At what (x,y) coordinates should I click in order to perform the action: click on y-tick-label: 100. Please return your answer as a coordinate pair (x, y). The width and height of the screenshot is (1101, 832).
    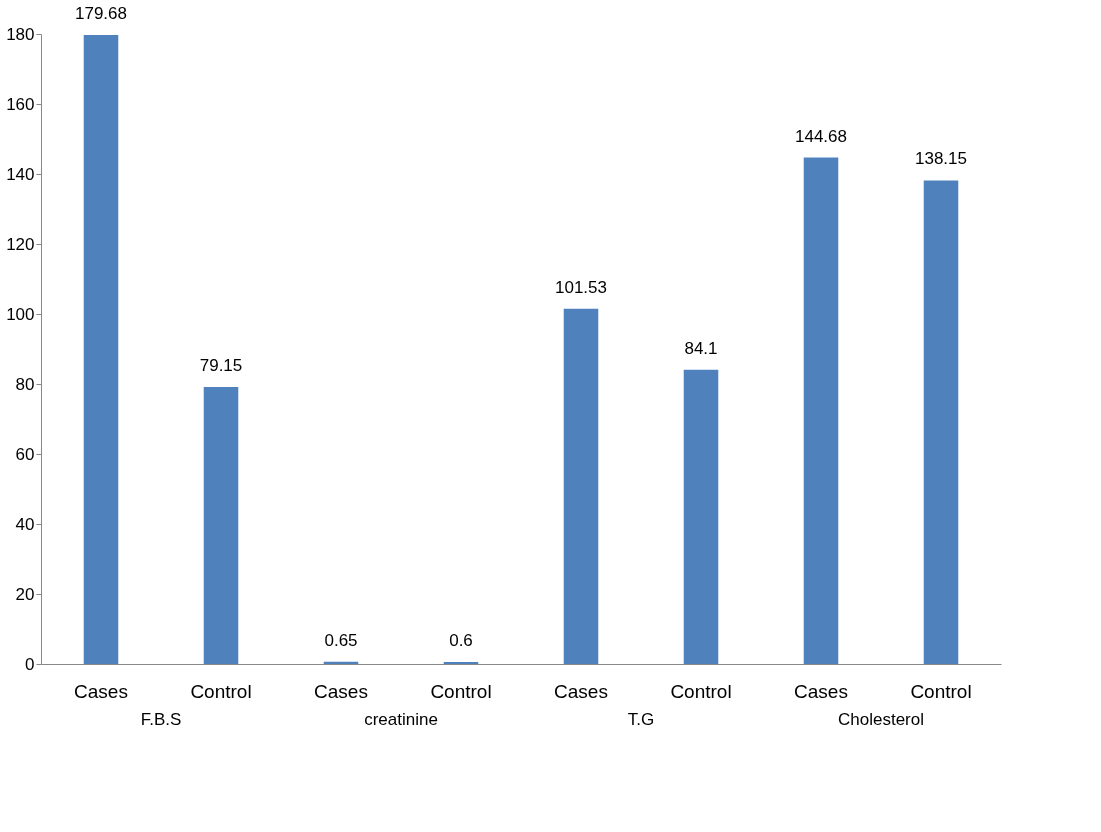
    Looking at the image, I should click on (20, 314).